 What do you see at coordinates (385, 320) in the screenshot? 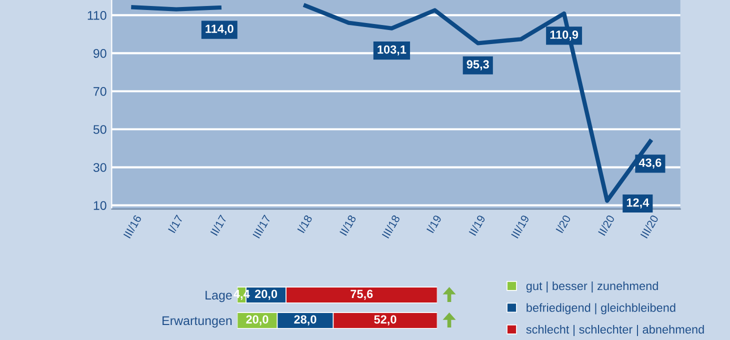
I see `data-label: 52,0` at bounding box center [385, 320].